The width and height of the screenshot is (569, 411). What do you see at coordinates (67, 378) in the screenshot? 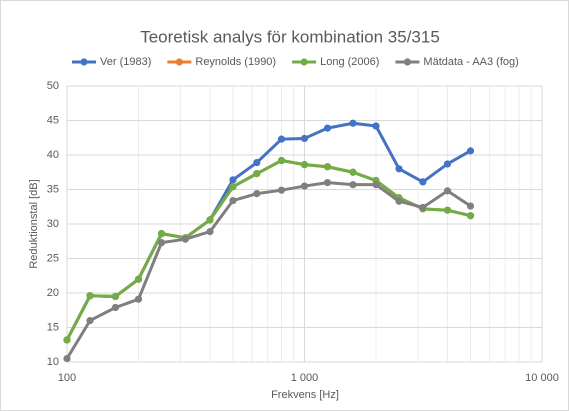
I see `x-tick-label: 100` at bounding box center [67, 378].